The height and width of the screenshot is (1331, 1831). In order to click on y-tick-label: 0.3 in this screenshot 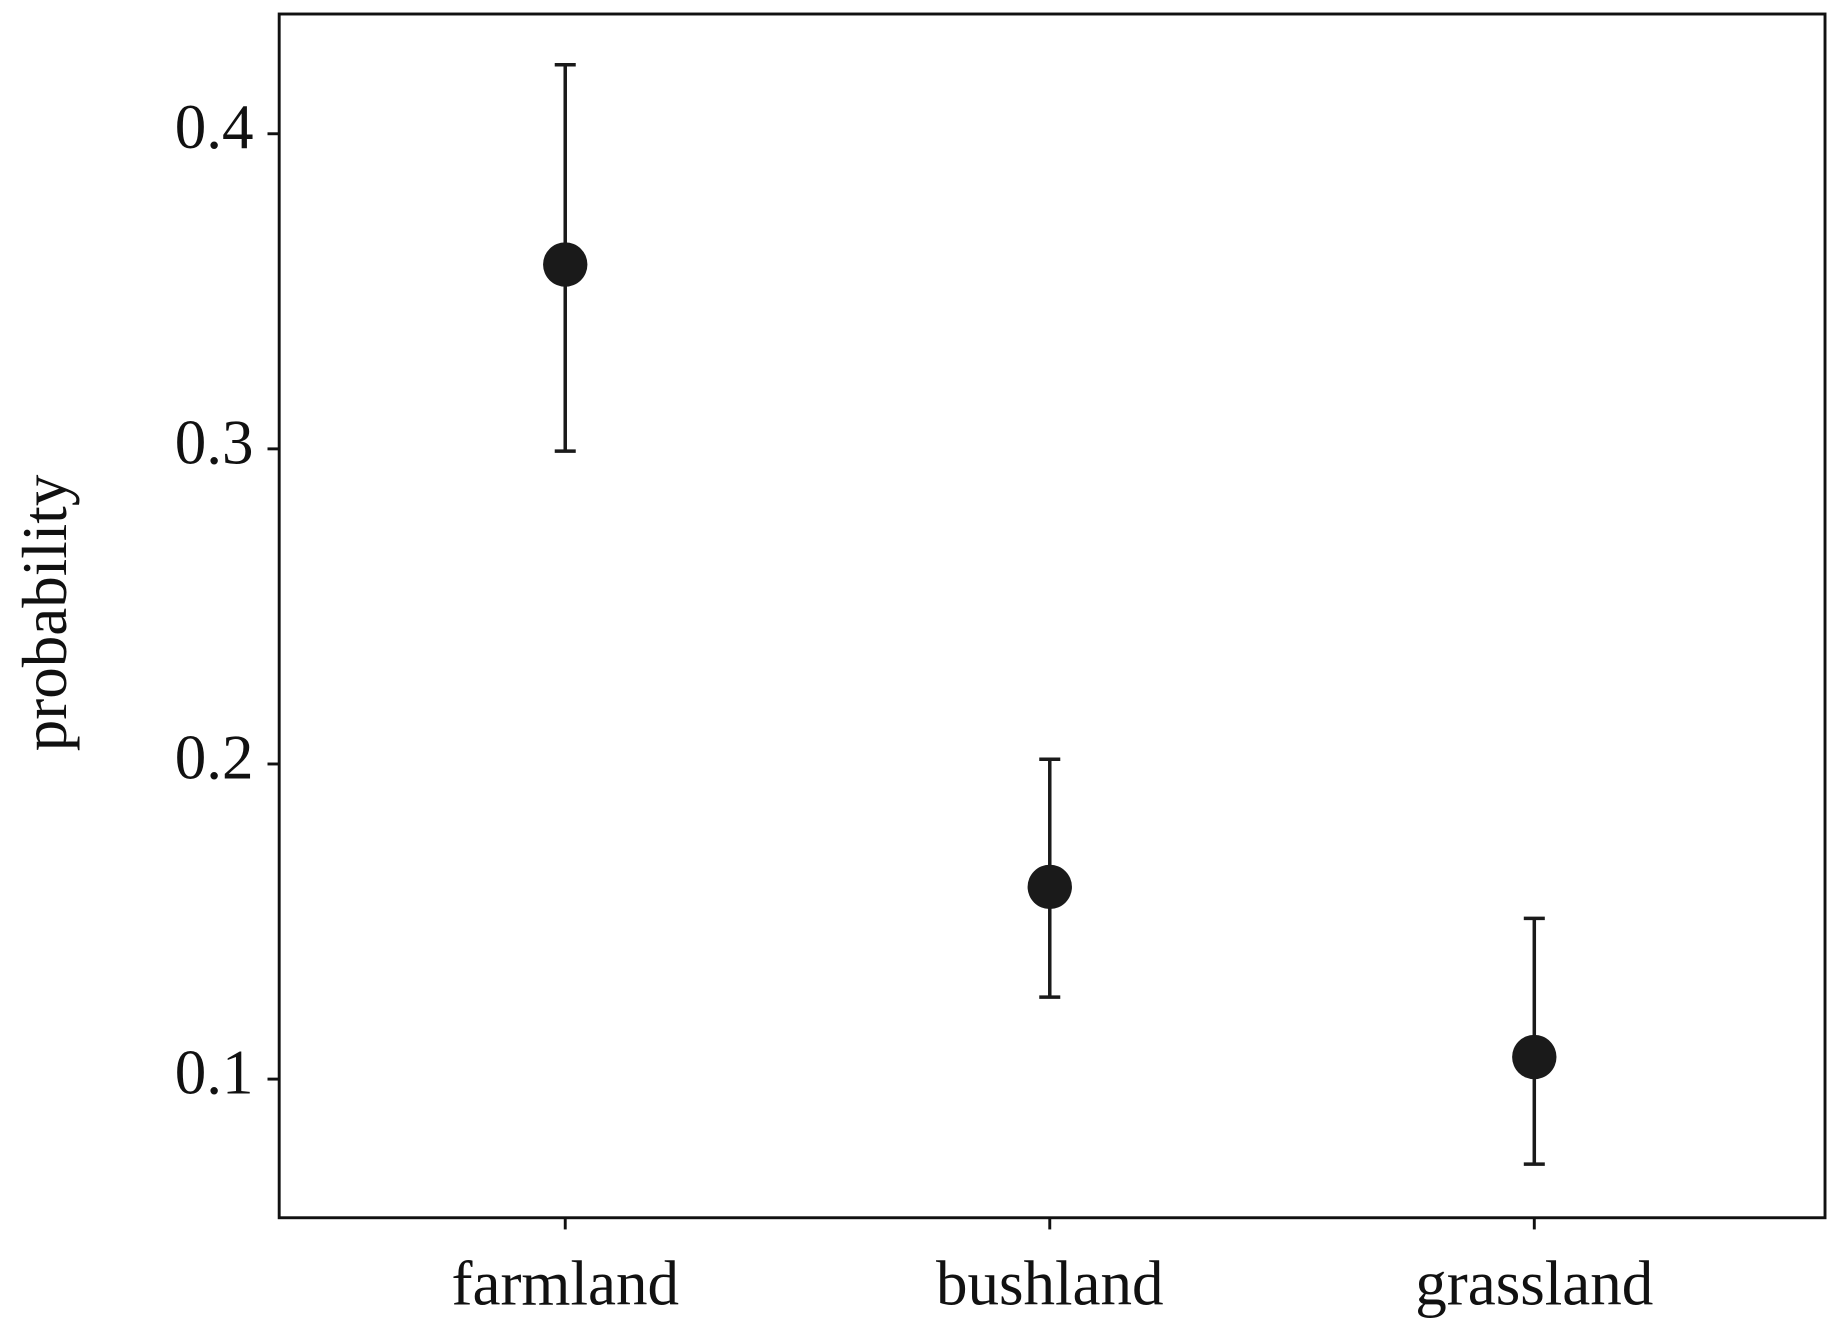, I will do `click(214, 442)`.